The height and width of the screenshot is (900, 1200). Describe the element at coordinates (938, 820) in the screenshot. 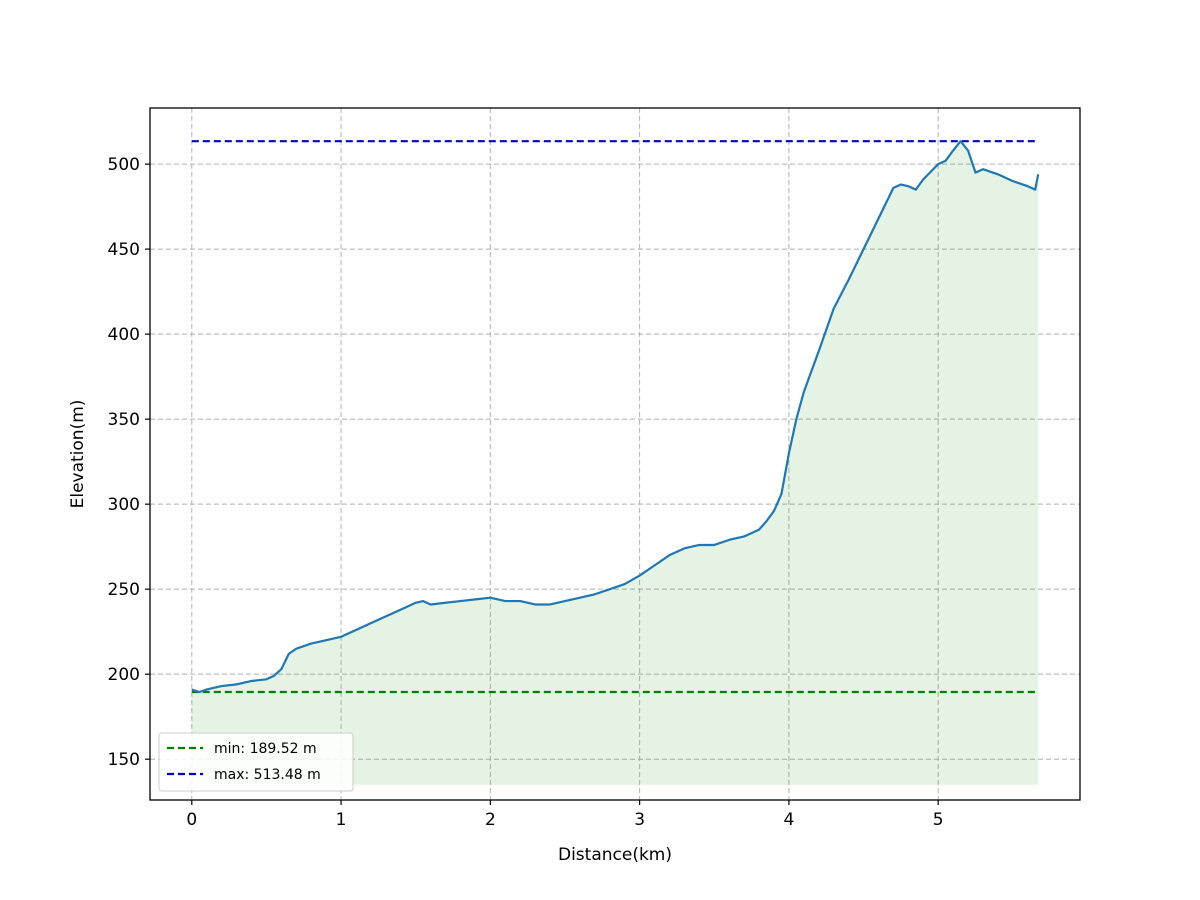

I see `x-tick-label: 5` at that location.